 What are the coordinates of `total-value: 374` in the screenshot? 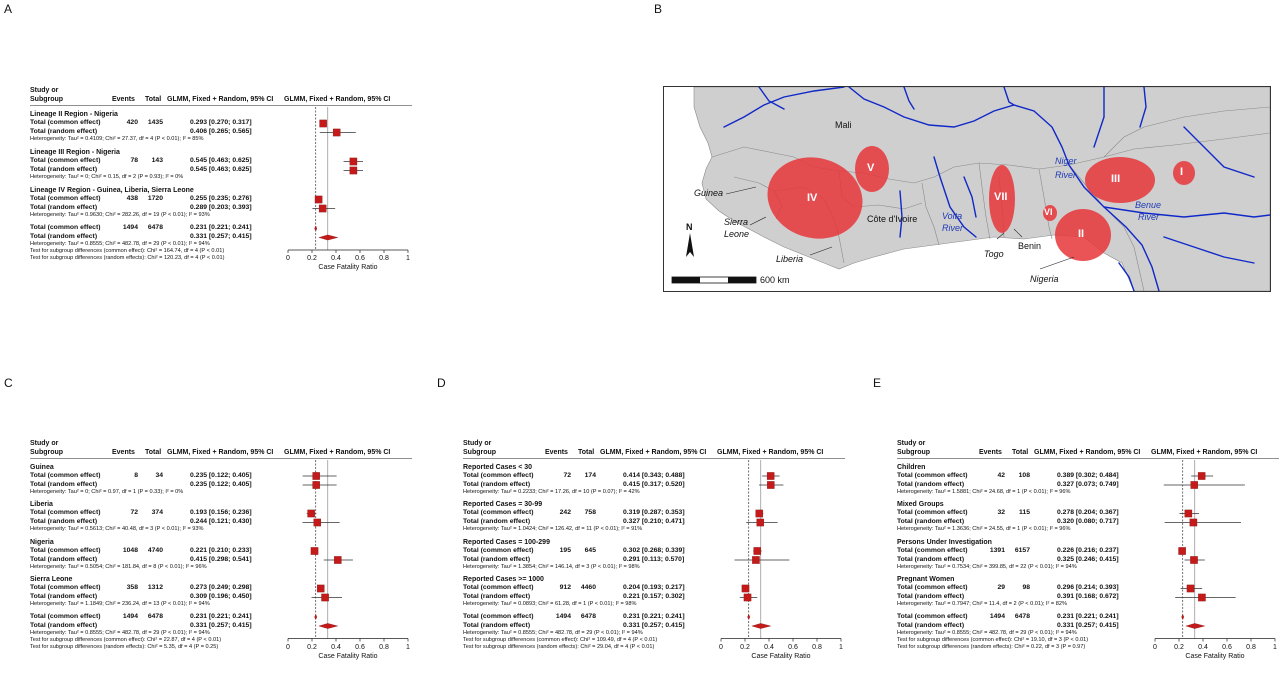 It's located at (157, 512).